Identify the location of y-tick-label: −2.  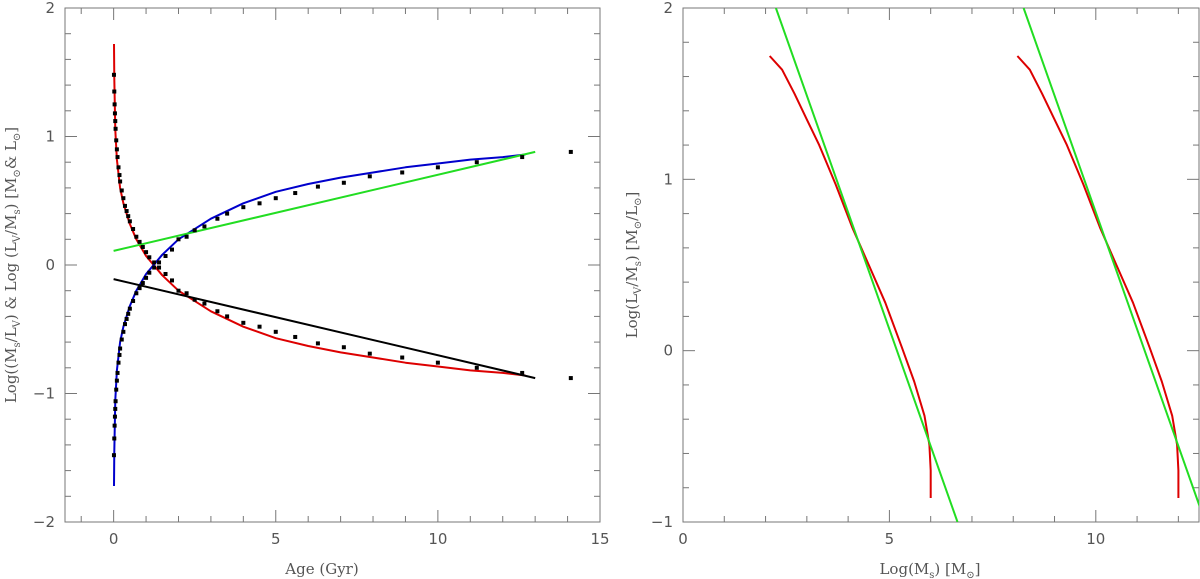
(44, 522).